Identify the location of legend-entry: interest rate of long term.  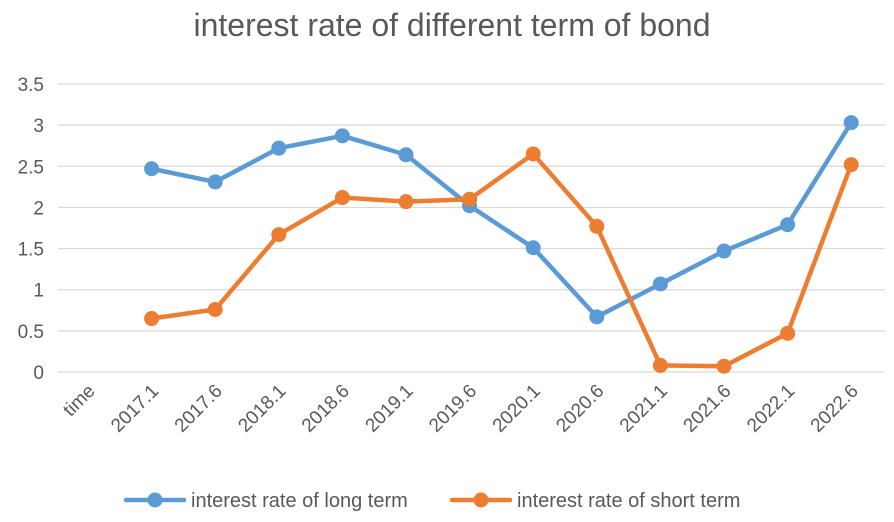
(265, 501).